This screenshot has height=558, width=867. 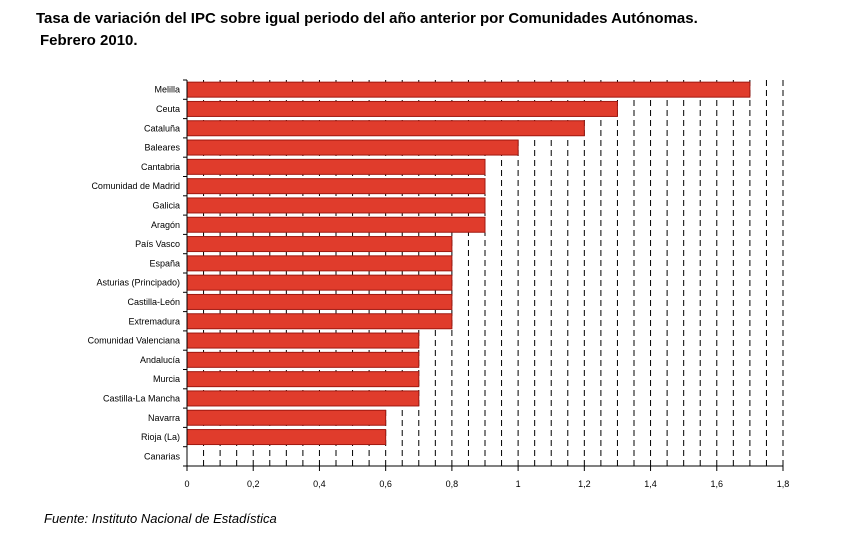 I want to click on bar-catalu-a, so click(x=385, y=128).